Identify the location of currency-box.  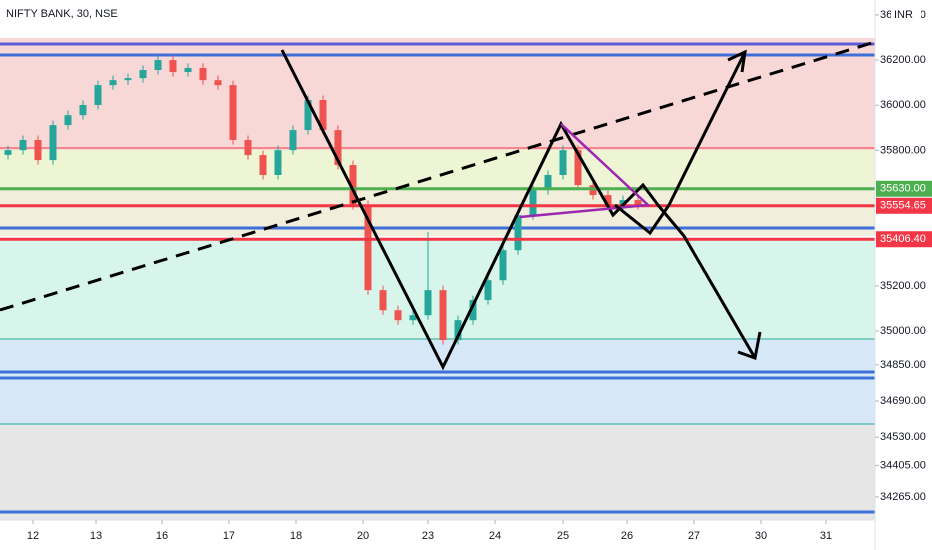
(906, 14).